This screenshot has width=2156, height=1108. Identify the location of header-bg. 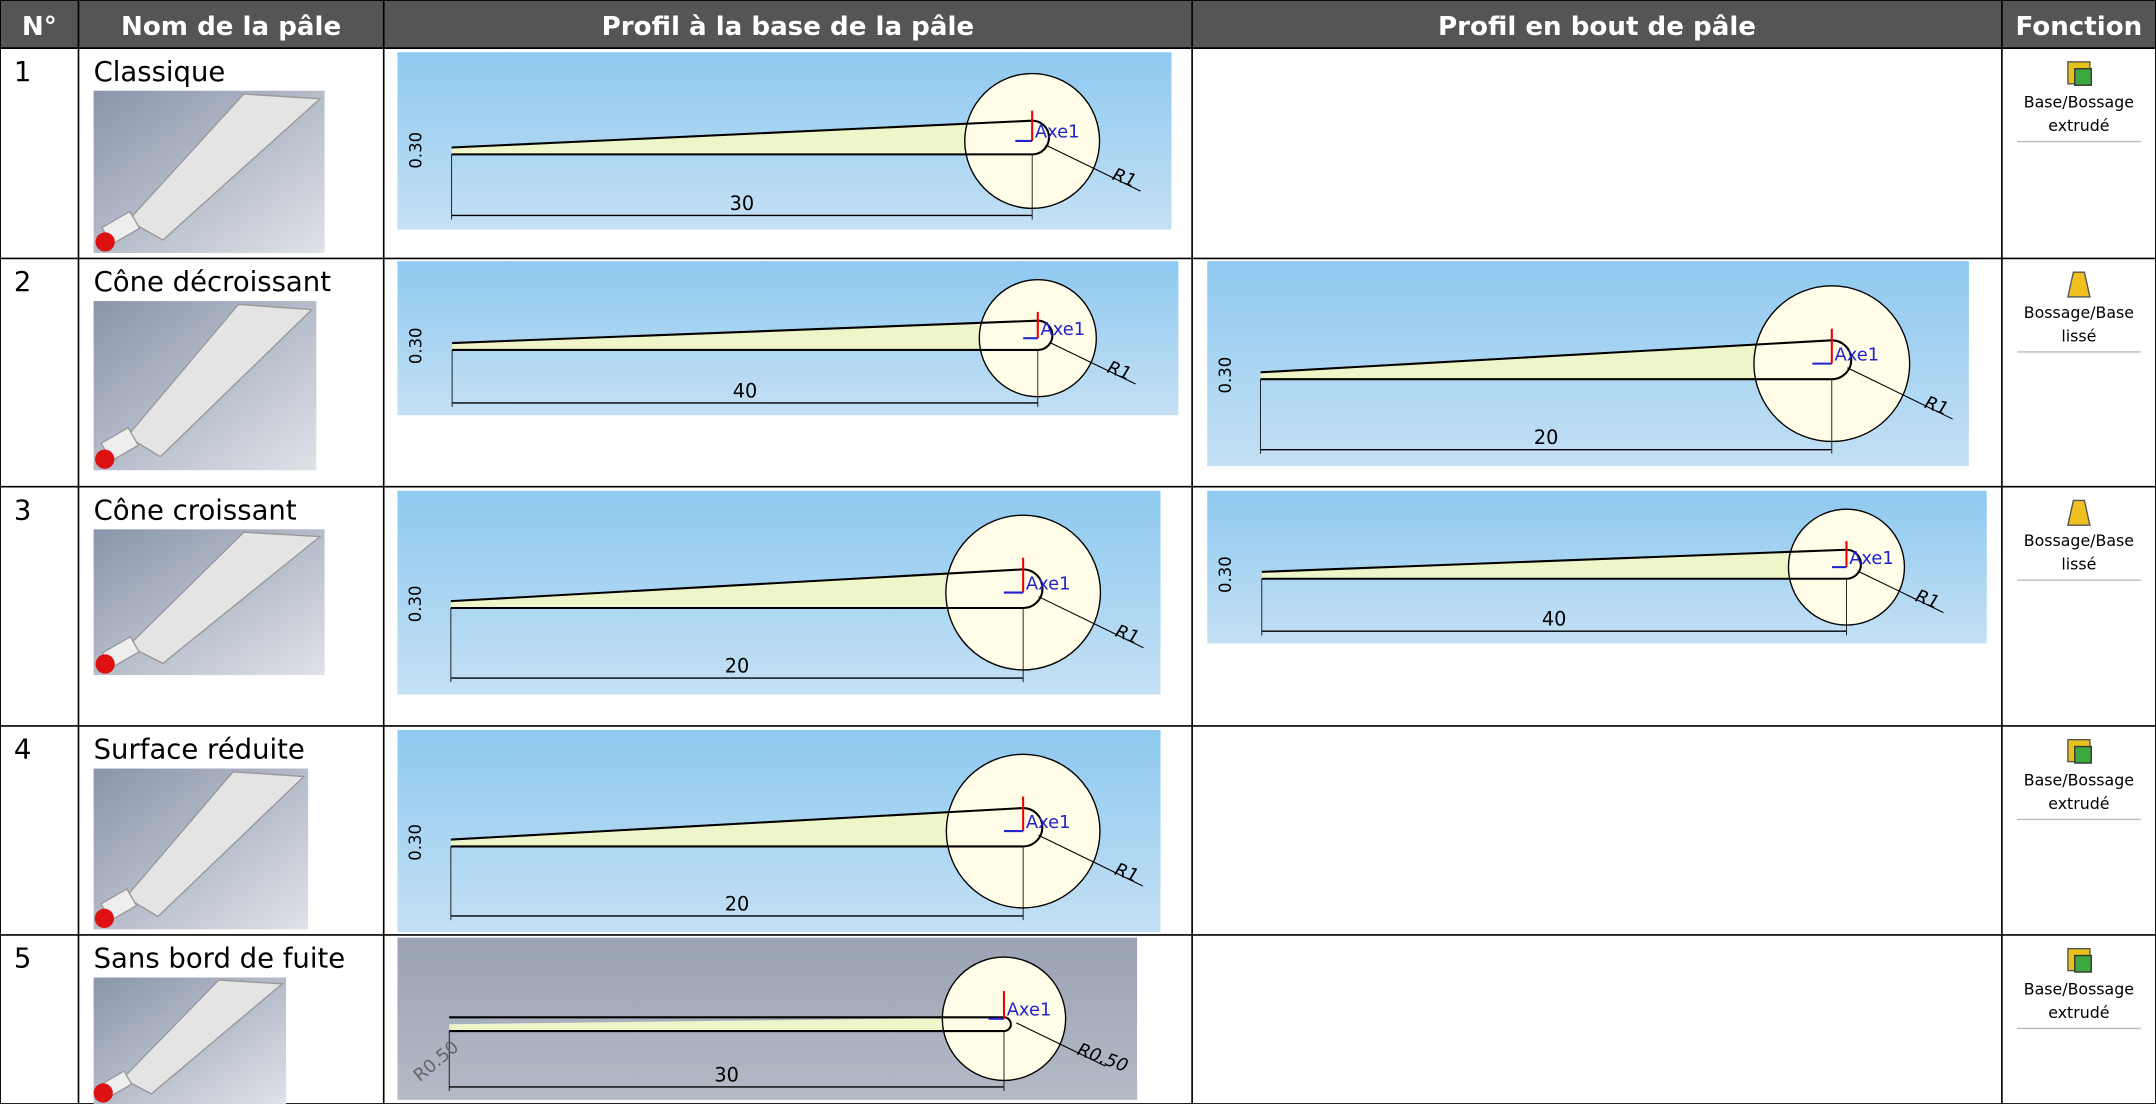
(1078, 24).